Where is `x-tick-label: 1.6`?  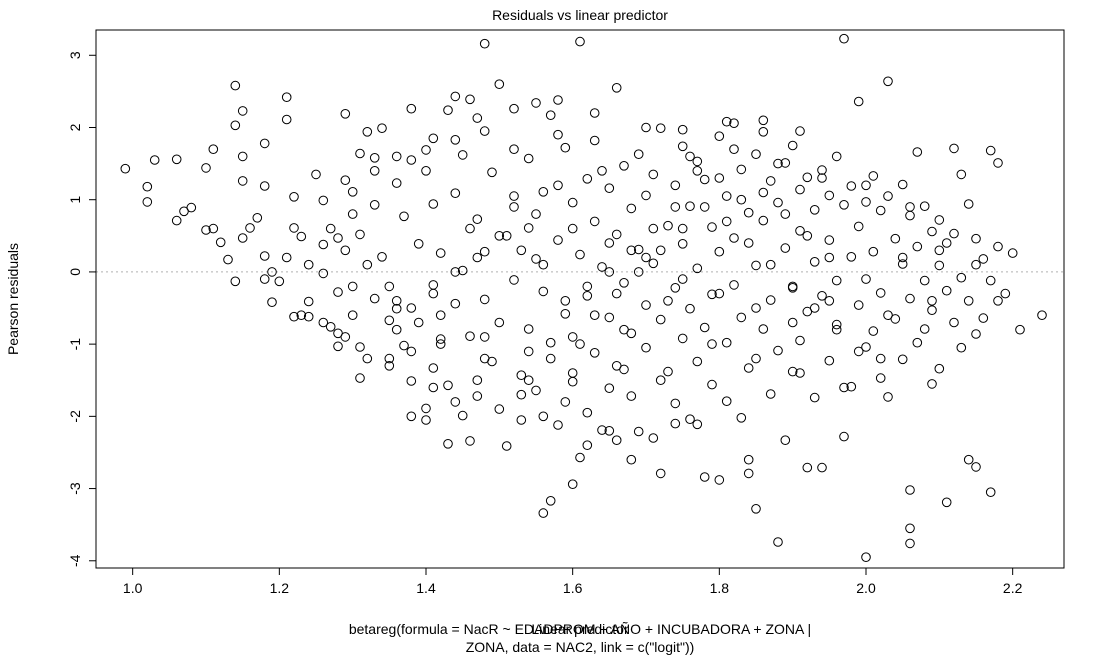
x-tick-label: 1.6 is located at coordinates (573, 588).